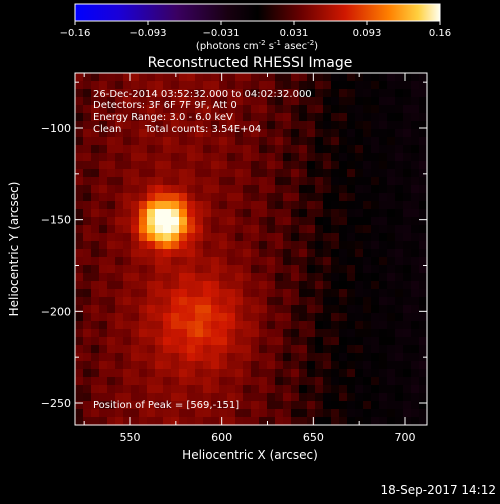 This screenshot has height=504, width=500. What do you see at coordinates (147, 33) in the screenshot?
I see `colorbar-tick-label: −0.093` at bounding box center [147, 33].